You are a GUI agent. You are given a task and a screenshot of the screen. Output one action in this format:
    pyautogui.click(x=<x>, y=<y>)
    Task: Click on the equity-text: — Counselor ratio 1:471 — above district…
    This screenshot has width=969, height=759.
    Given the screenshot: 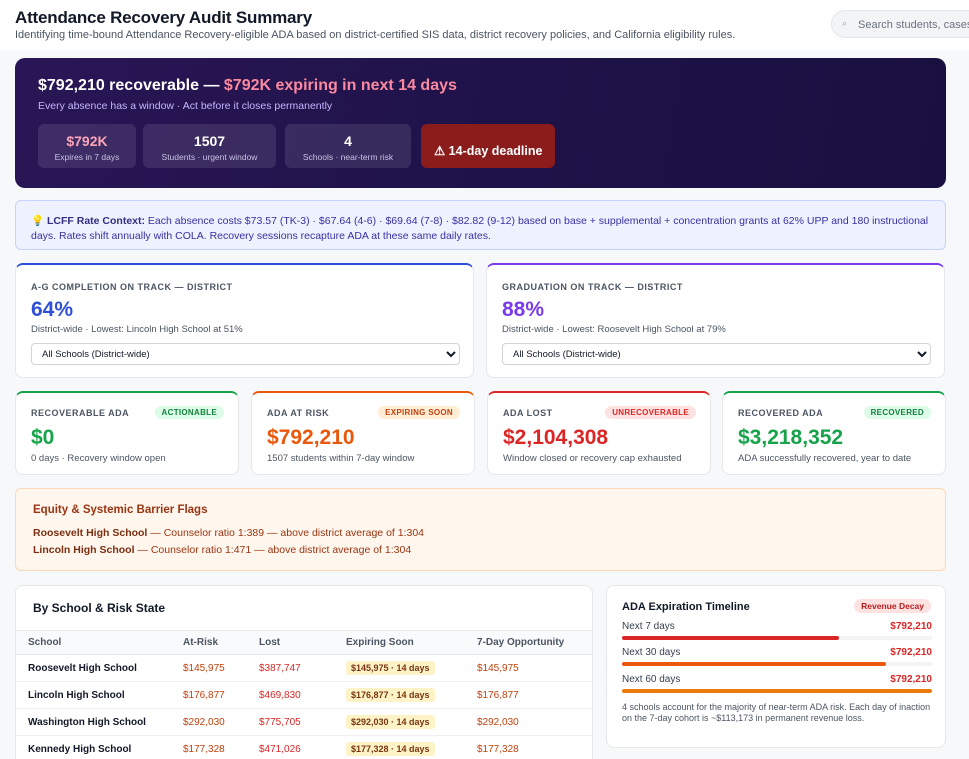 What is the action you would take?
    pyautogui.click(x=273, y=550)
    